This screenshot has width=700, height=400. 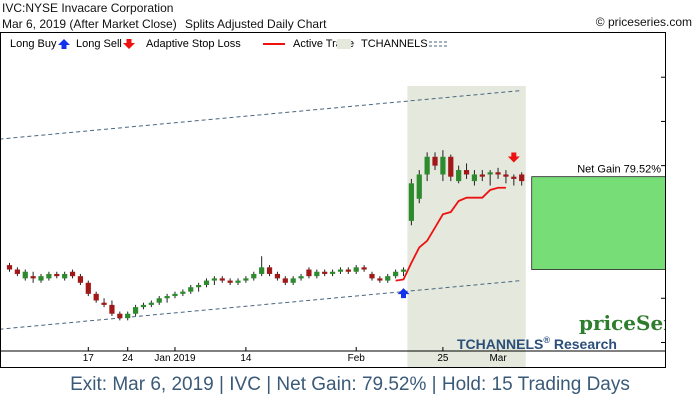 I want to click on brand-tagline-name: TCHANNELS, so click(x=500, y=344).